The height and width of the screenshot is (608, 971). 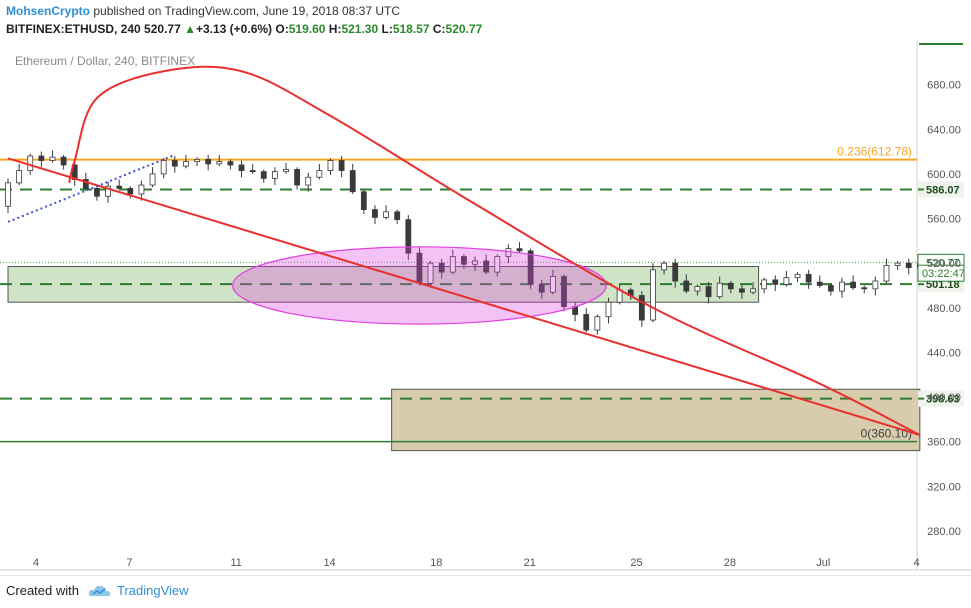 I want to click on author-link: MohsenCrypto, so click(x=48, y=11).